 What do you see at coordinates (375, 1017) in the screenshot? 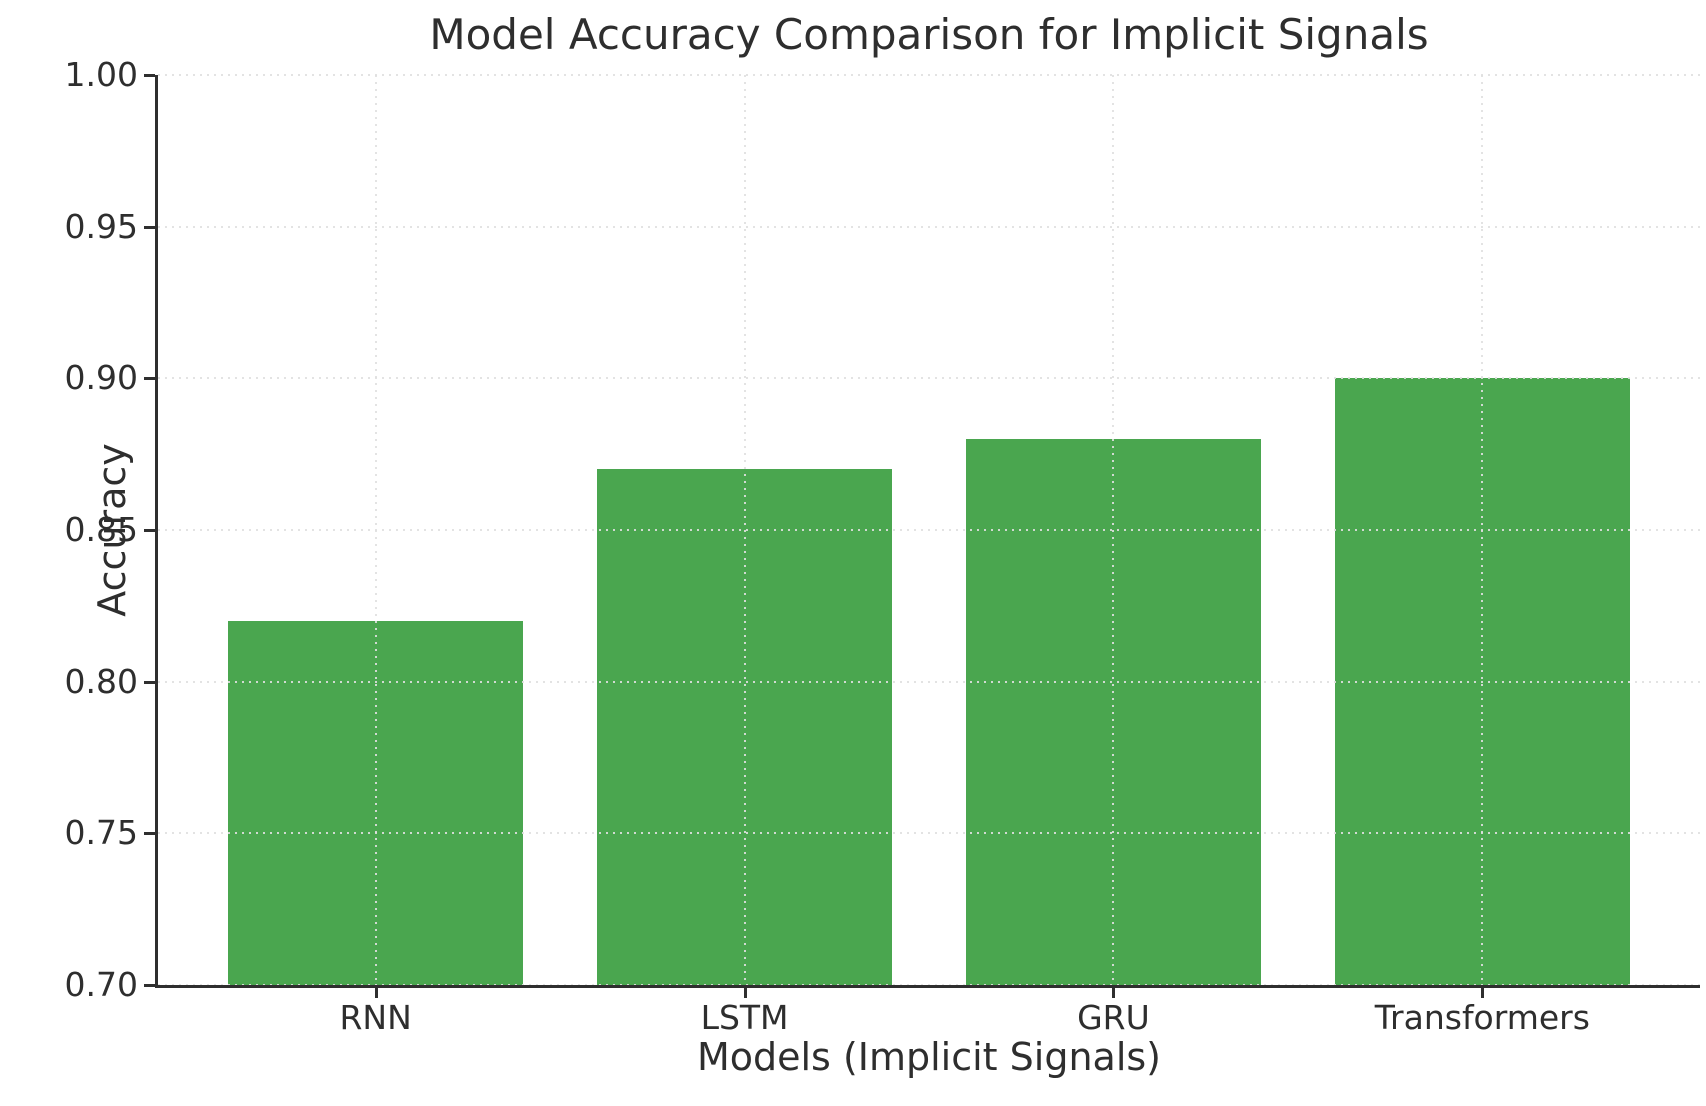
I see `x-tick-label-rnn: RNN` at bounding box center [375, 1017].